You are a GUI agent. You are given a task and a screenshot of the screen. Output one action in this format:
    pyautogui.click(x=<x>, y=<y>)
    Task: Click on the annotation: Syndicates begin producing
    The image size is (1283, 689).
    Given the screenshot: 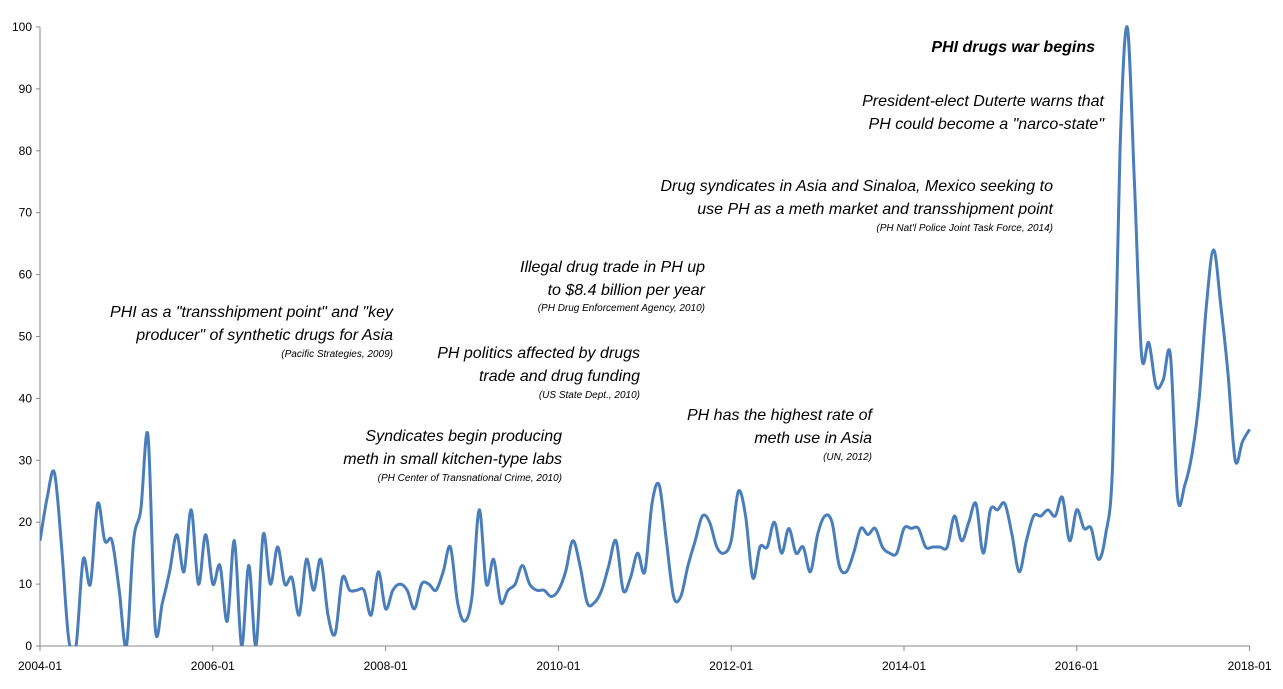 What is the action you would take?
    pyautogui.click(x=463, y=436)
    